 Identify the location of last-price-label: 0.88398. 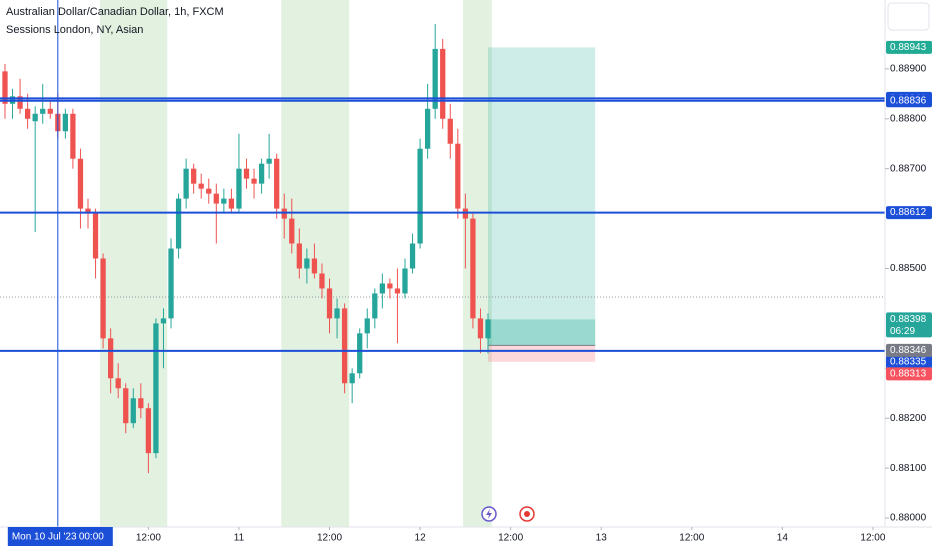
(908, 319).